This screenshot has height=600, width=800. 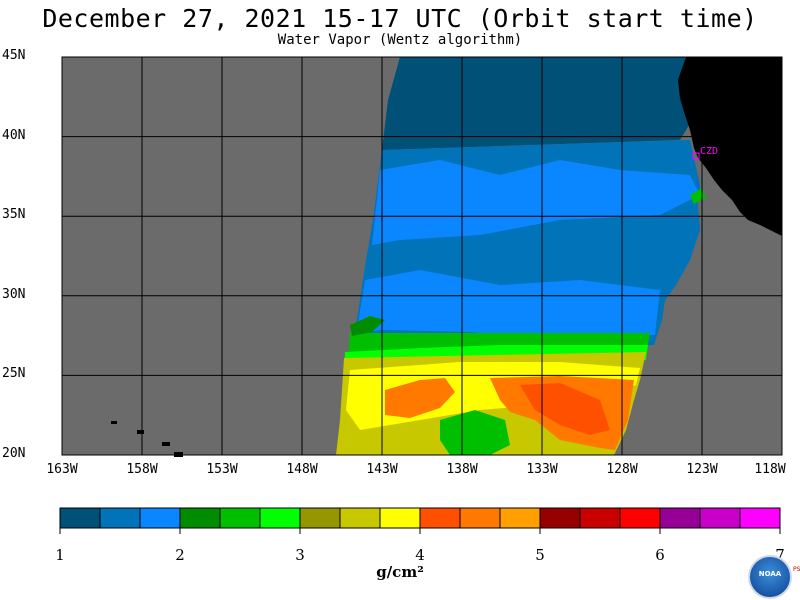 What do you see at coordinates (367, 326) in the screenshot?
I see `swath-band-green-patch` at bounding box center [367, 326].